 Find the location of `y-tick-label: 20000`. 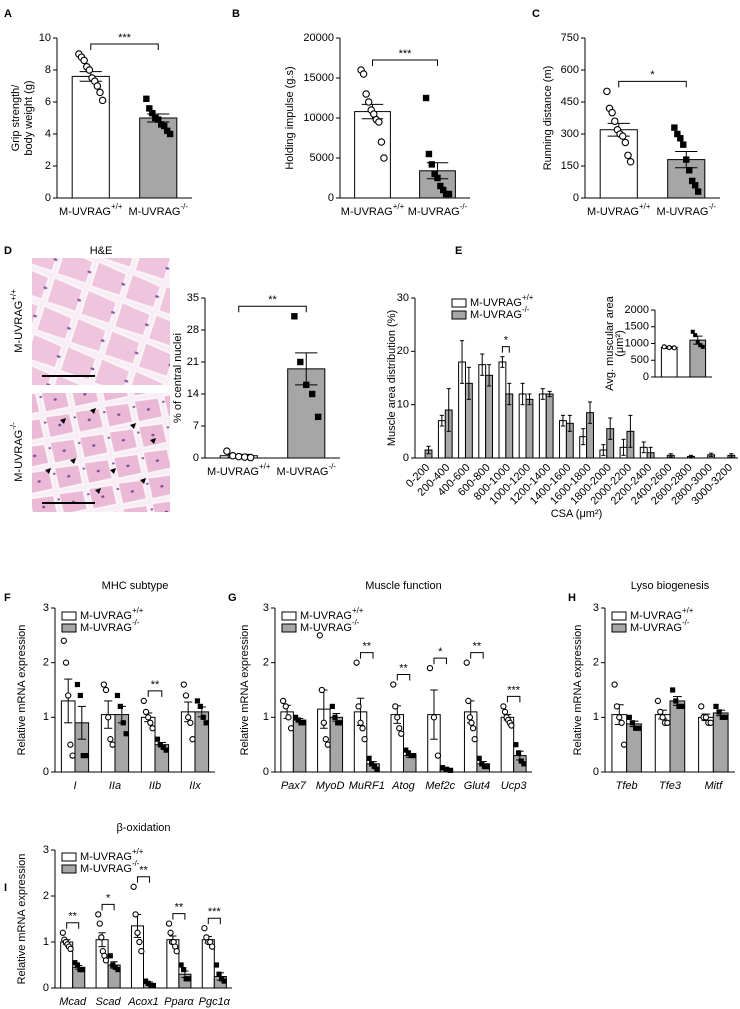

y-tick-label: 20000 is located at coordinates (318, 38).